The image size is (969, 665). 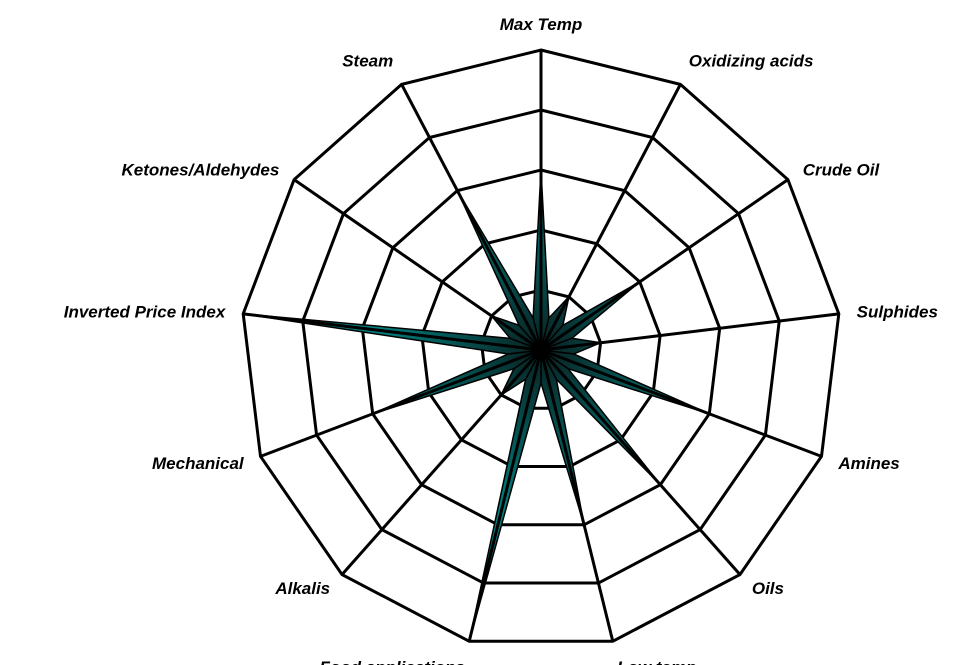 What do you see at coordinates (610, 217) in the screenshot?
I see `spoke-oxidizing-acids` at bounding box center [610, 217].